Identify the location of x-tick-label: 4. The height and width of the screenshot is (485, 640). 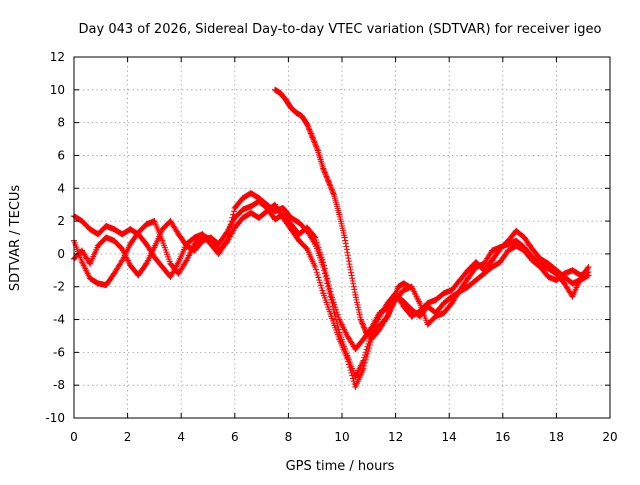
(181, 437).